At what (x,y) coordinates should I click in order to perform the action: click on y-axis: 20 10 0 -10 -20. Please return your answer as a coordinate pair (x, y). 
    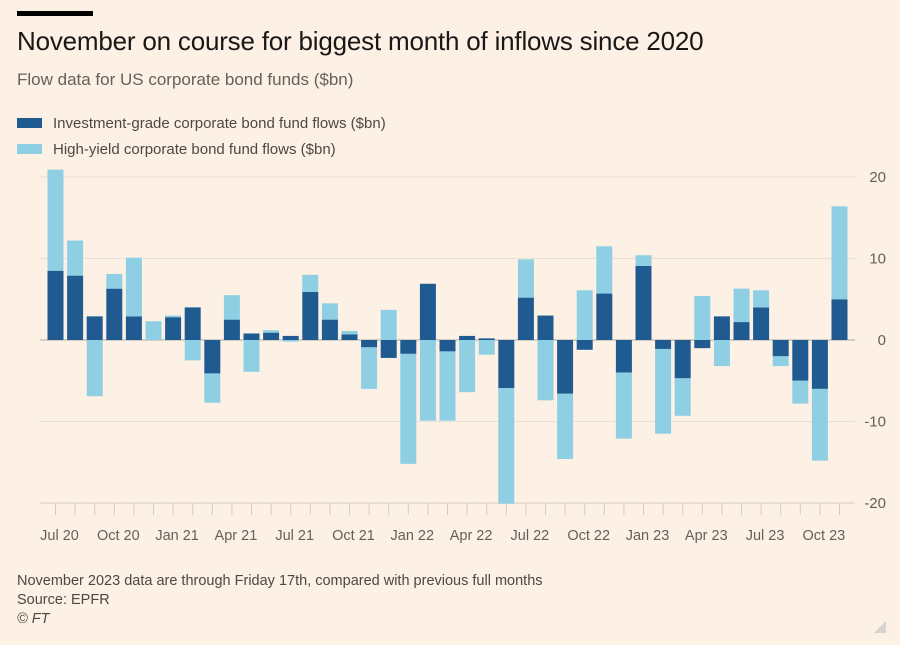
    Looking at the image, I should click on (875, 340).